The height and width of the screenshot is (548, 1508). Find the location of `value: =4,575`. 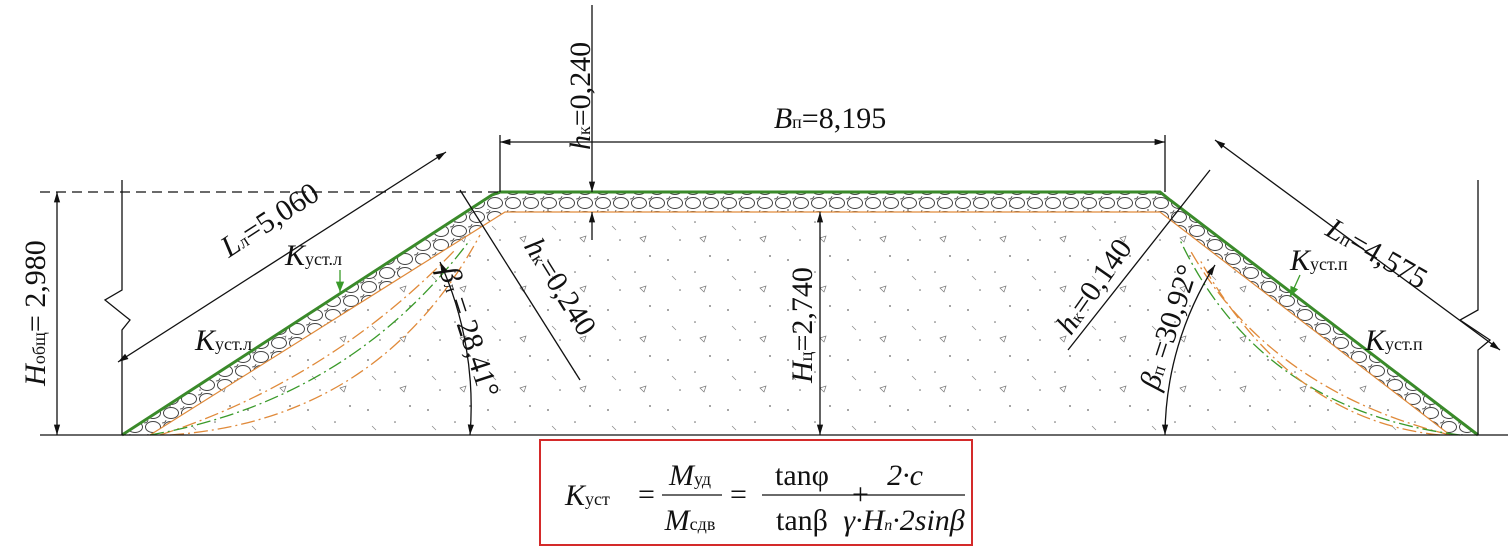

value: =4,575 is located at coordinates (1388, 260).